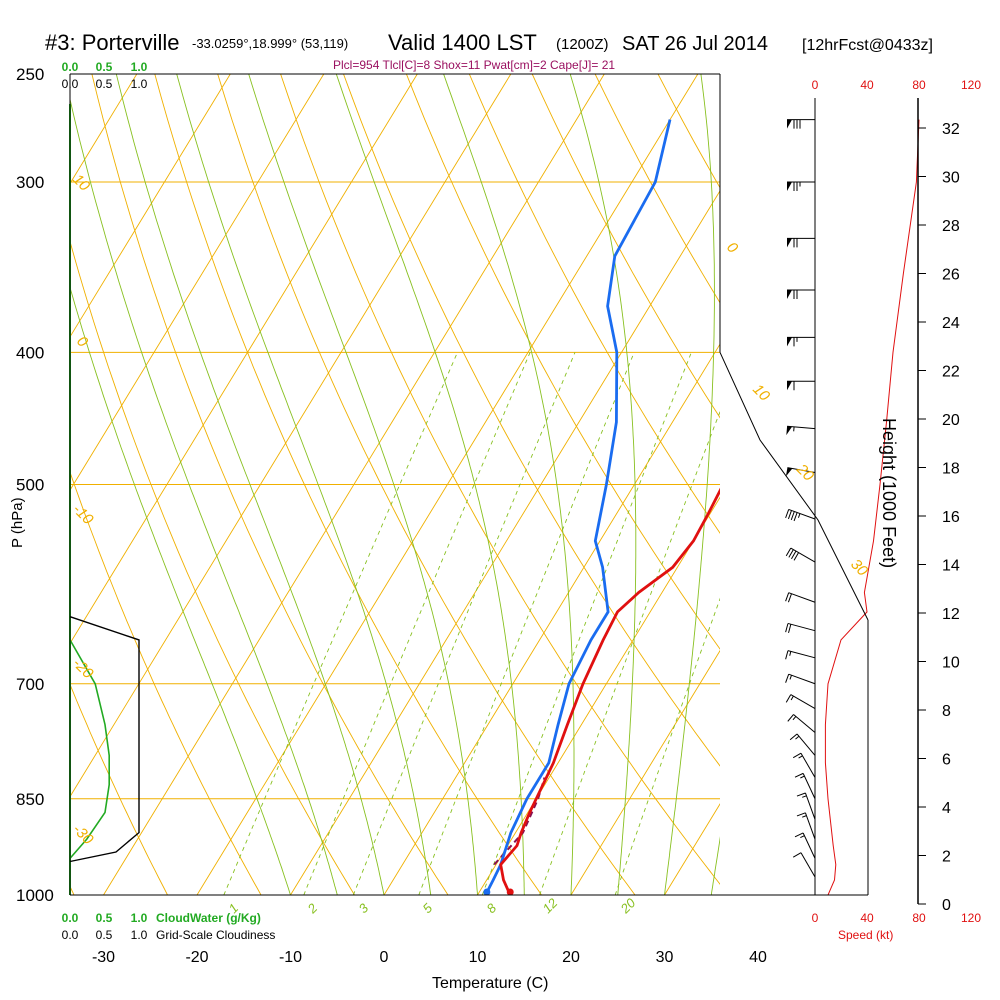 The width and height of the screenshot is (1000, 1000). What do you see at coordinates (492, 908) in the screenshot?
I see `mixing-ratio-label: 8` at bounding box center [492, 908].